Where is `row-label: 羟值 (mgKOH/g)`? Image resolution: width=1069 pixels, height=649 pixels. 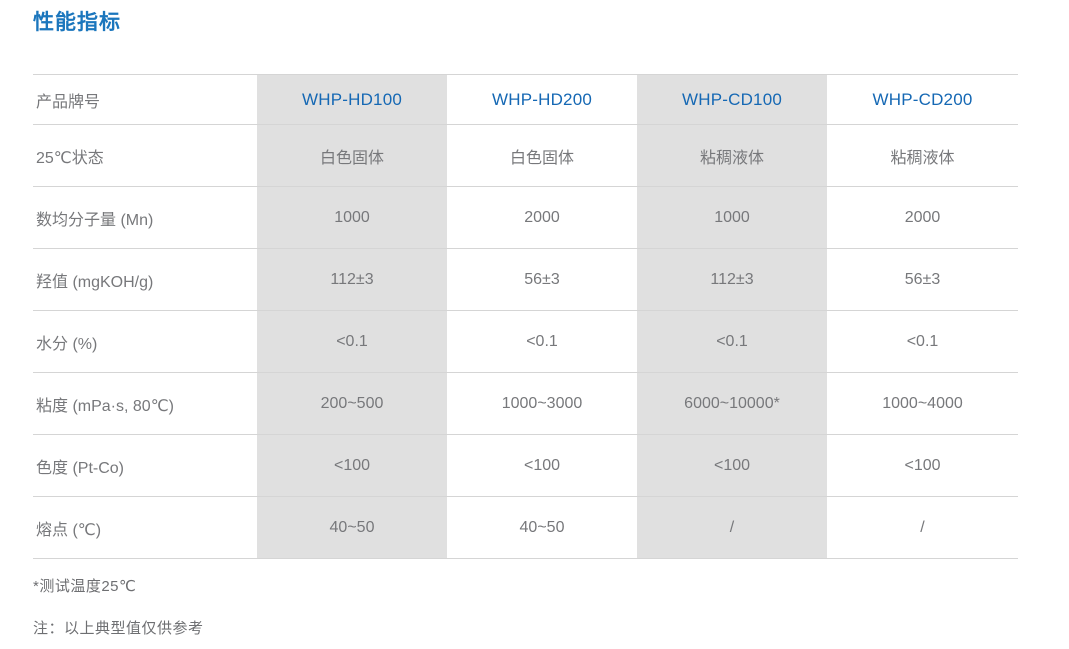
row-label: 羟值 (mgKOH/g) is located at coordinates (145, 279).